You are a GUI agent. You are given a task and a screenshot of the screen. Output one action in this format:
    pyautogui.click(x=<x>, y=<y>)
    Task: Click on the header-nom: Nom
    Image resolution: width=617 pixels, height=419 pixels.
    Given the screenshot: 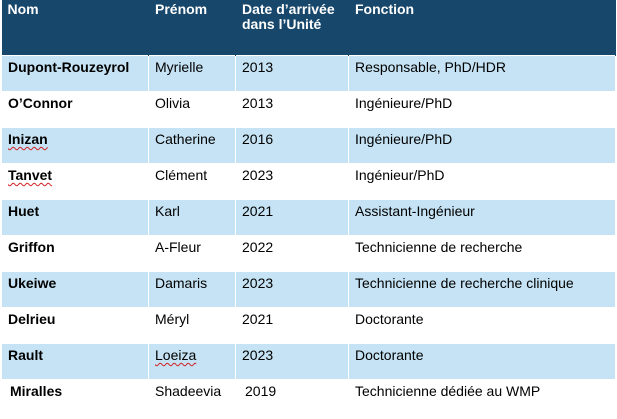 What is the action you would take?
    pyautogui.click(x=75, y=28)
    